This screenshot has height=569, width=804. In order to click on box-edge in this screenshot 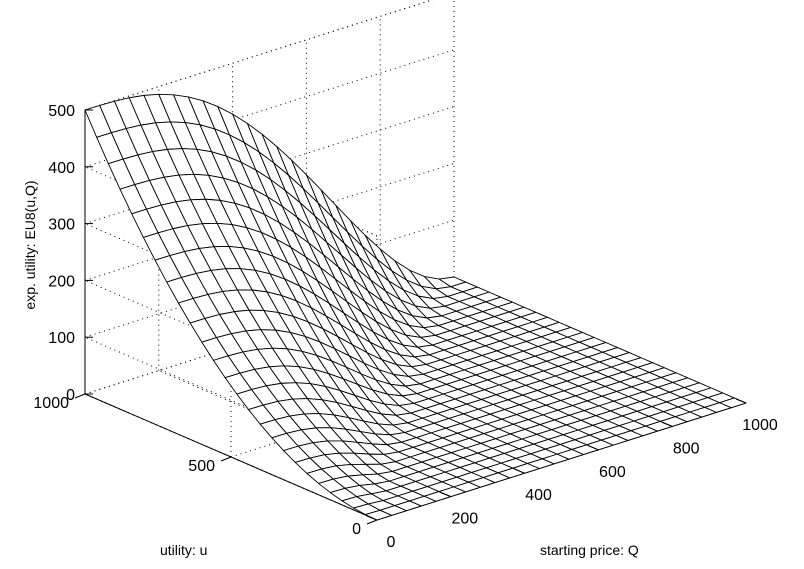, I will do `click(259, 55)`.